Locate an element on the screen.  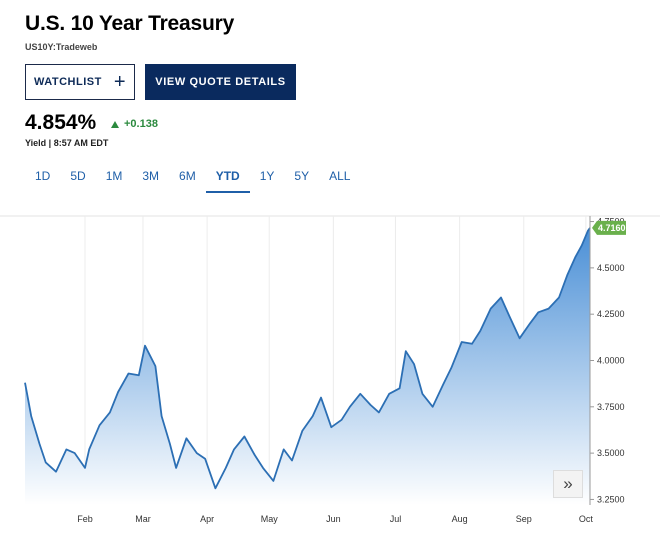
tab-range-1d: 1D is located at coordinates (43, 176).